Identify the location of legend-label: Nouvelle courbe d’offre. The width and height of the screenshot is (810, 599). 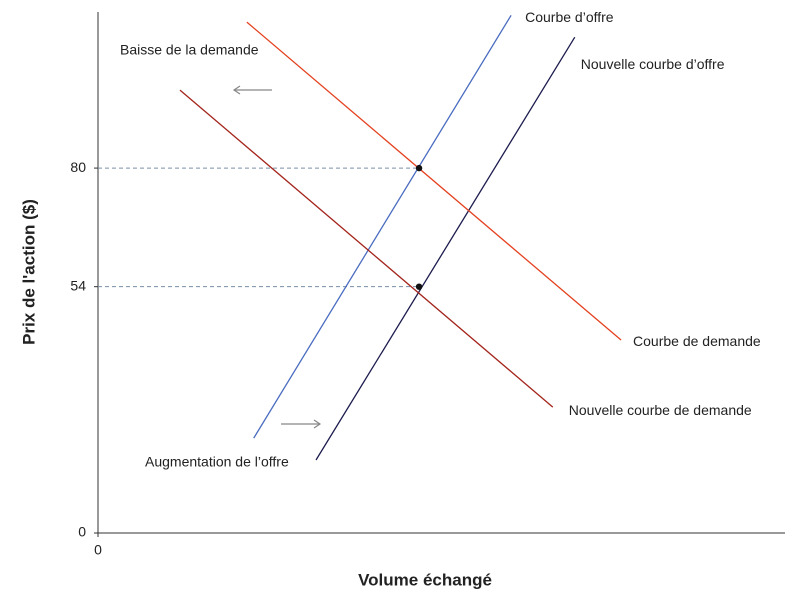
(653, 64).